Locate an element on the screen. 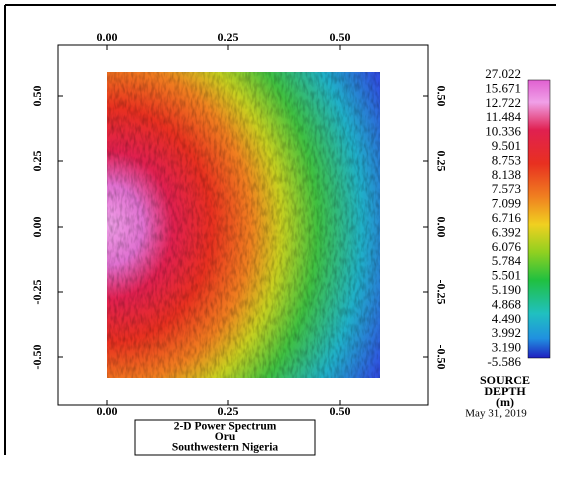  title-line: 2-D Power Spectrum is located at coordinates (225, 427).